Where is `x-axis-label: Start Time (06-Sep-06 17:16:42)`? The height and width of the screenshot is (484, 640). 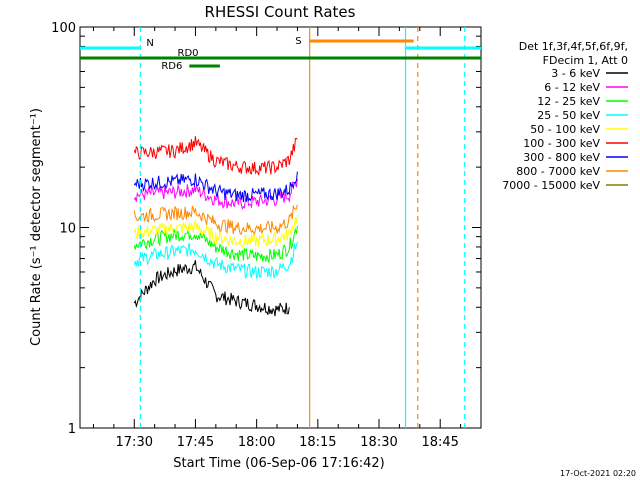
x-axis-label: Start Time (06-Sep-06 17:16:42) is located at coordinates (278, 463).